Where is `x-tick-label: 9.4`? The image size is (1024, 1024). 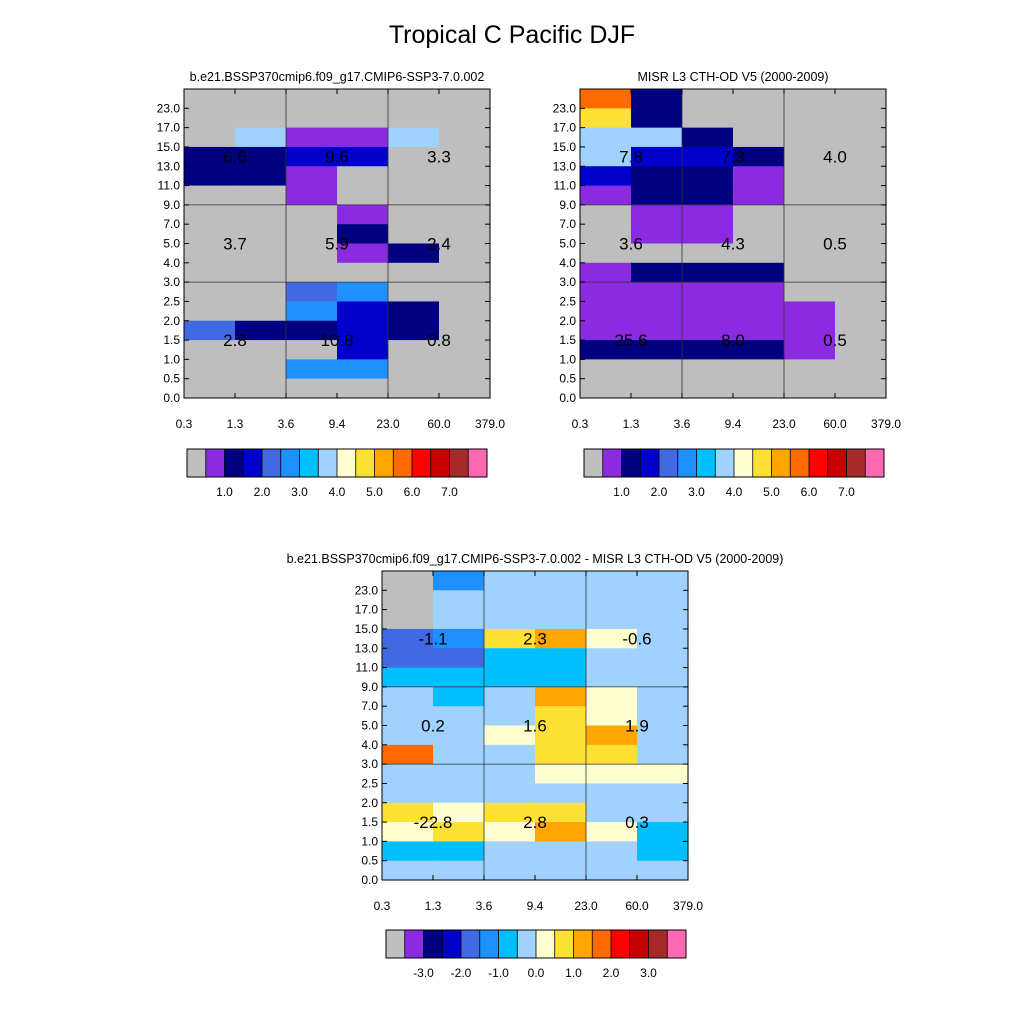
x-tick-label: 9.4 is located at coordinates (535, 906).